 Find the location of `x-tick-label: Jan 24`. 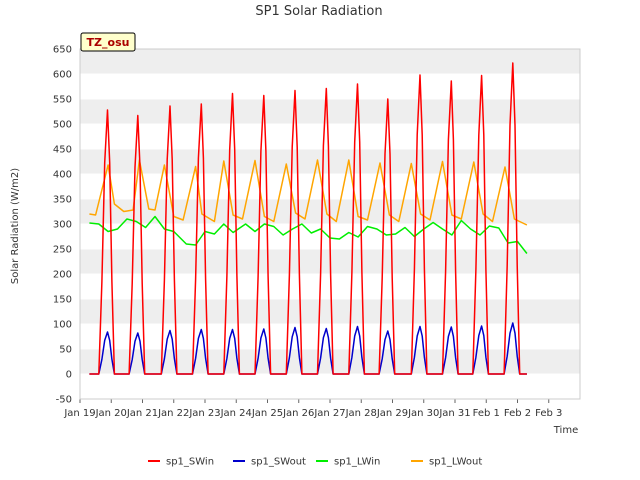

x-tick-label: Jan 24 is located at coordinates (236, 413).